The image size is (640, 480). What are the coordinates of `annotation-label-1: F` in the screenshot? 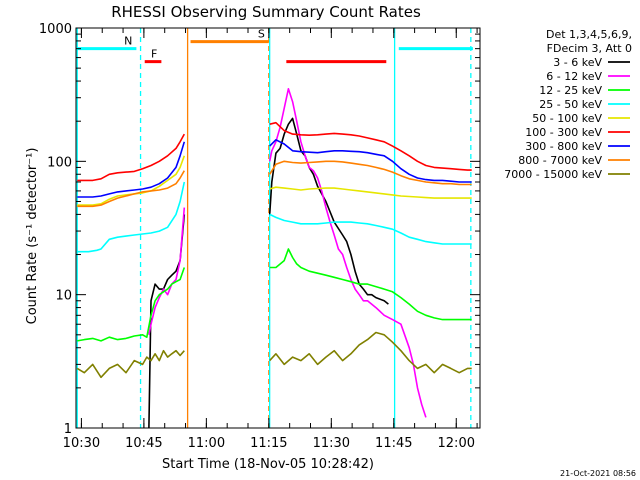 It's located at (154, 54).